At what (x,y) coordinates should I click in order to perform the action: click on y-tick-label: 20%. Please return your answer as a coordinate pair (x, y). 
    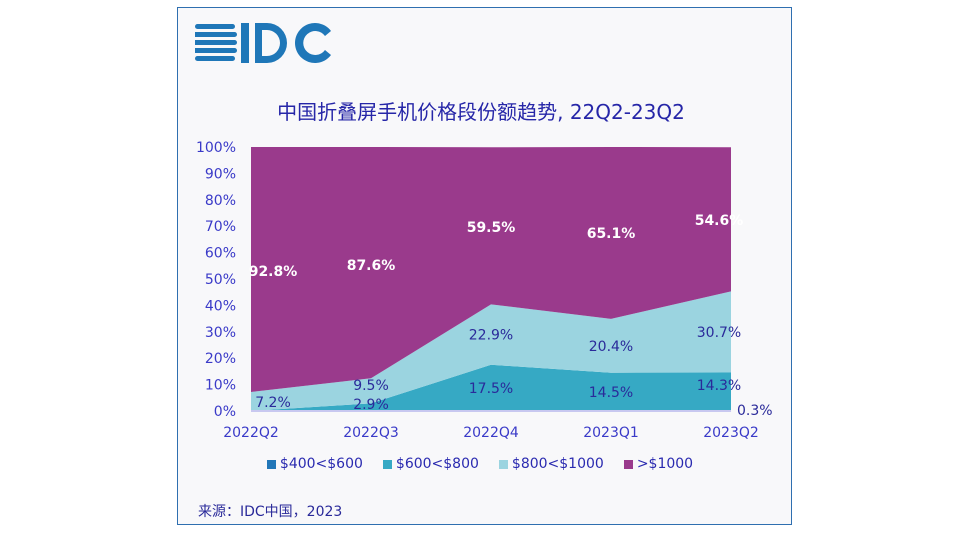
    Looking at the image, I should click on (220, 359).